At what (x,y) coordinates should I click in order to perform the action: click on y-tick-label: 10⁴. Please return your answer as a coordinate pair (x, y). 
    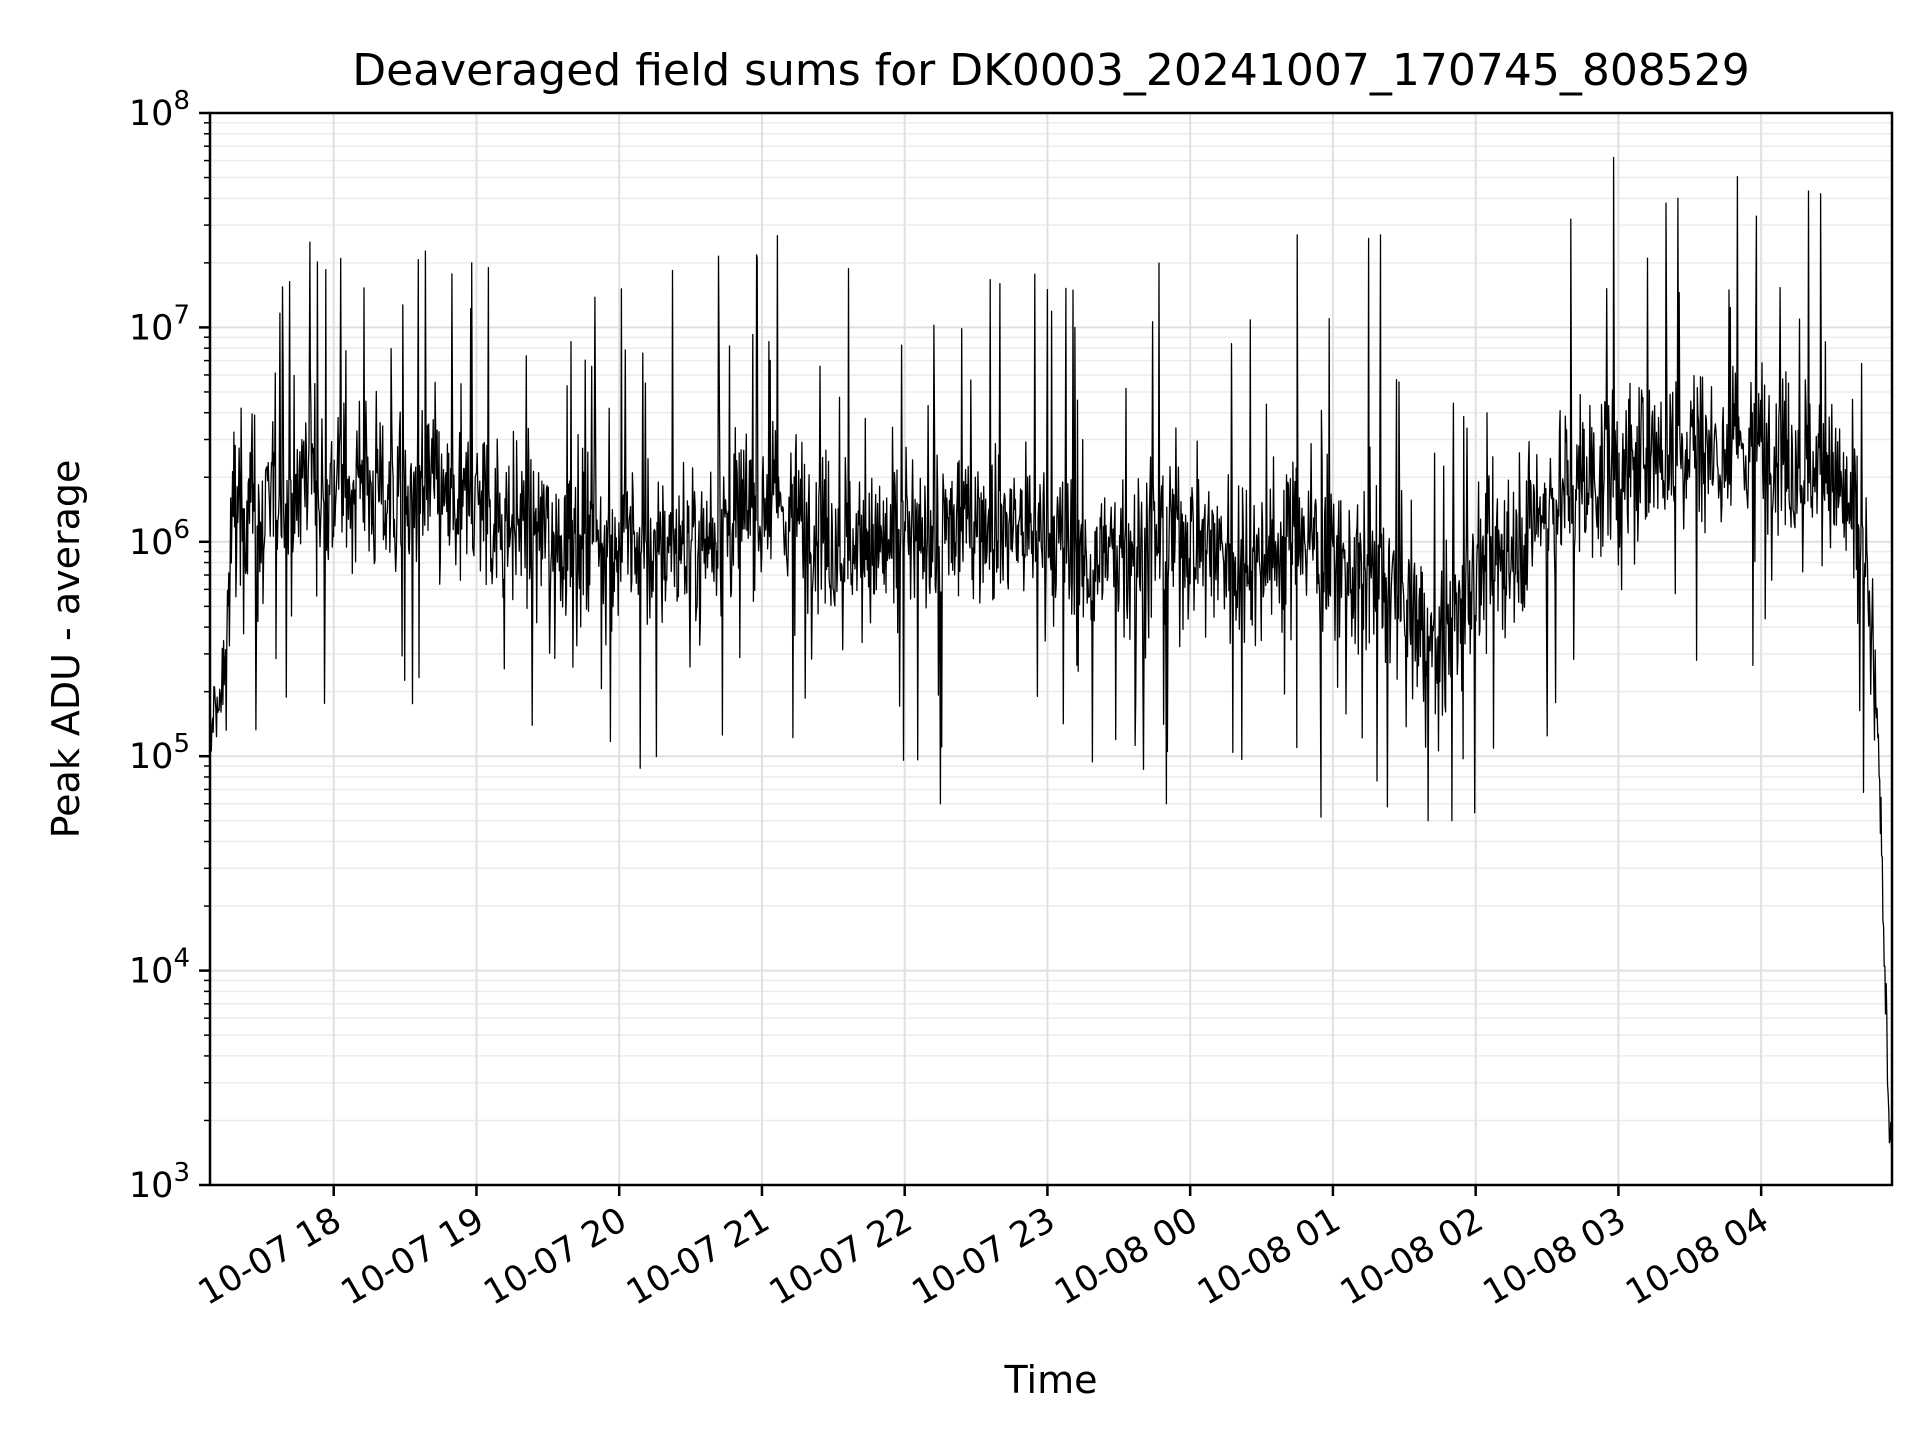
    Looking at the image, I should click on (159, 968).